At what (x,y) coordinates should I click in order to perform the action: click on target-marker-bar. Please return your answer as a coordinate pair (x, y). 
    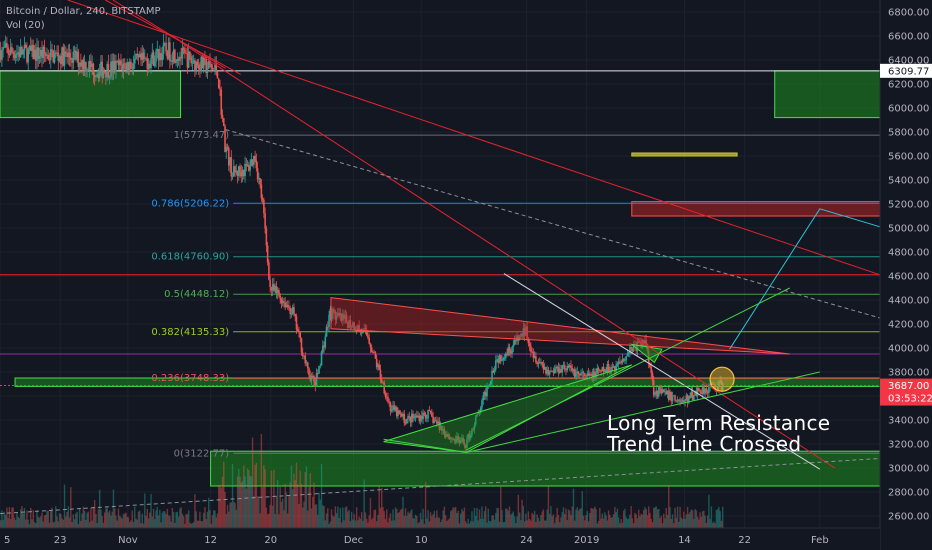
    Looking at the image, I should click on (684, 154).